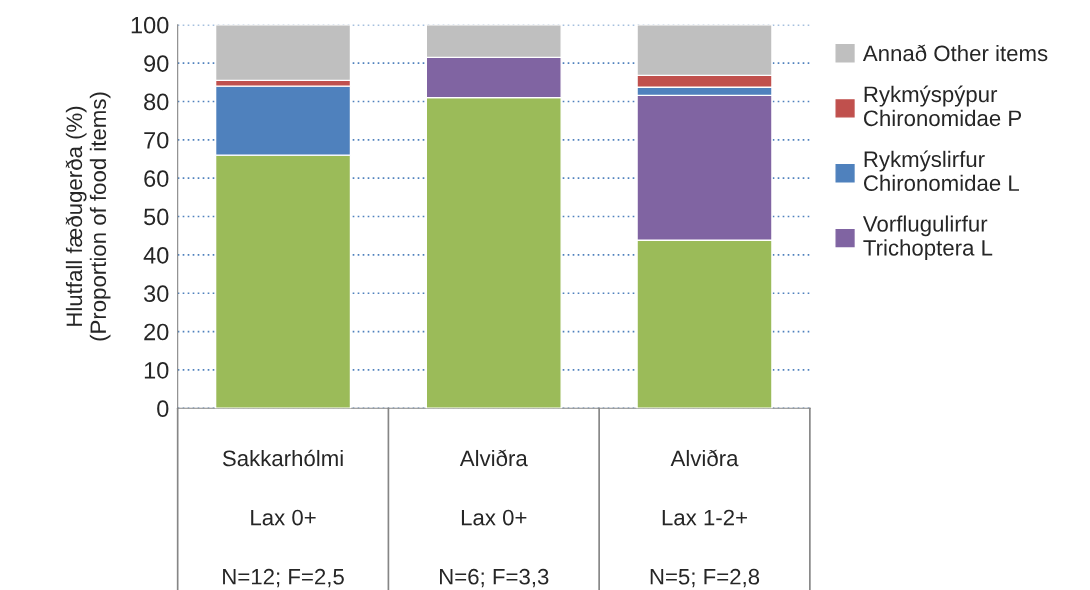 This screenshot has height=590, width=1090. I want to click on legend-label: Rykmýspýpur Chironomidae P, so click(942, 106).